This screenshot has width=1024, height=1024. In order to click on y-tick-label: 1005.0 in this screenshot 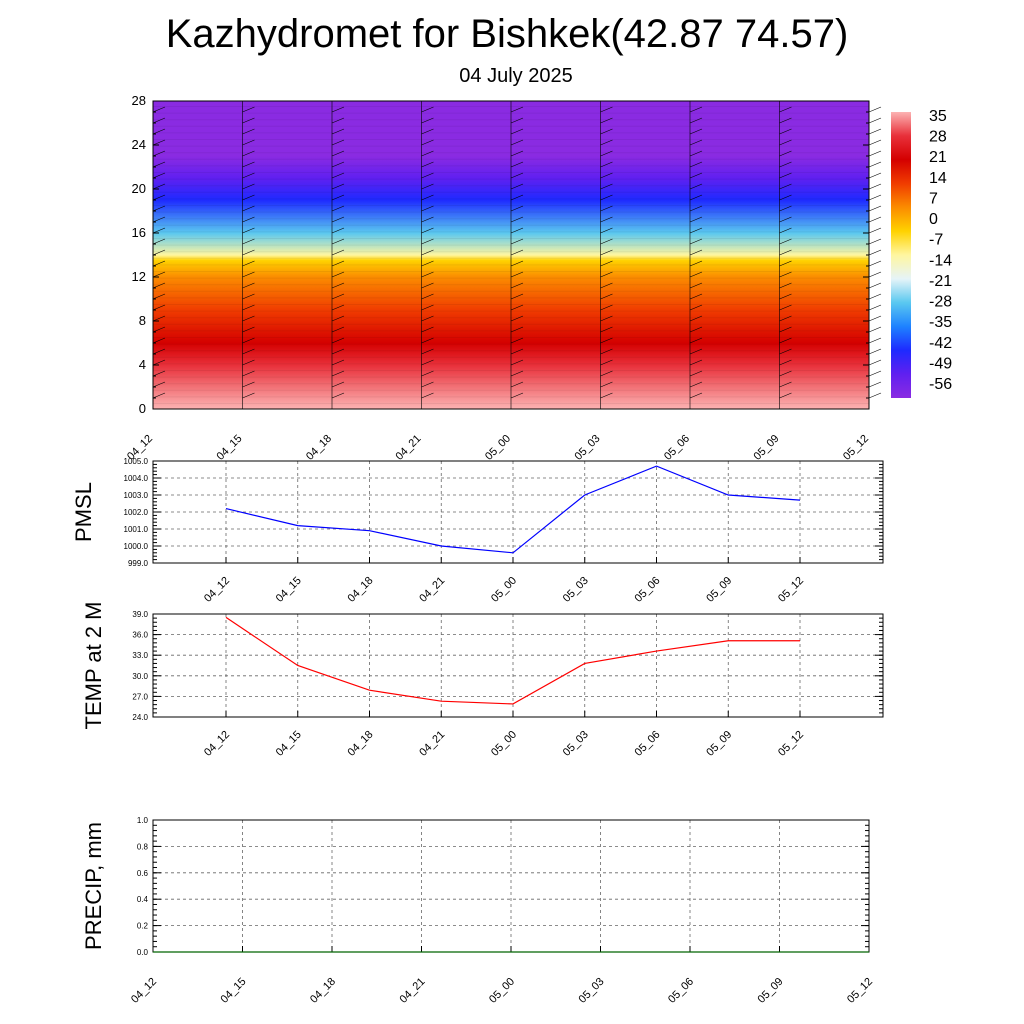, I will do `click(136, 461)`.